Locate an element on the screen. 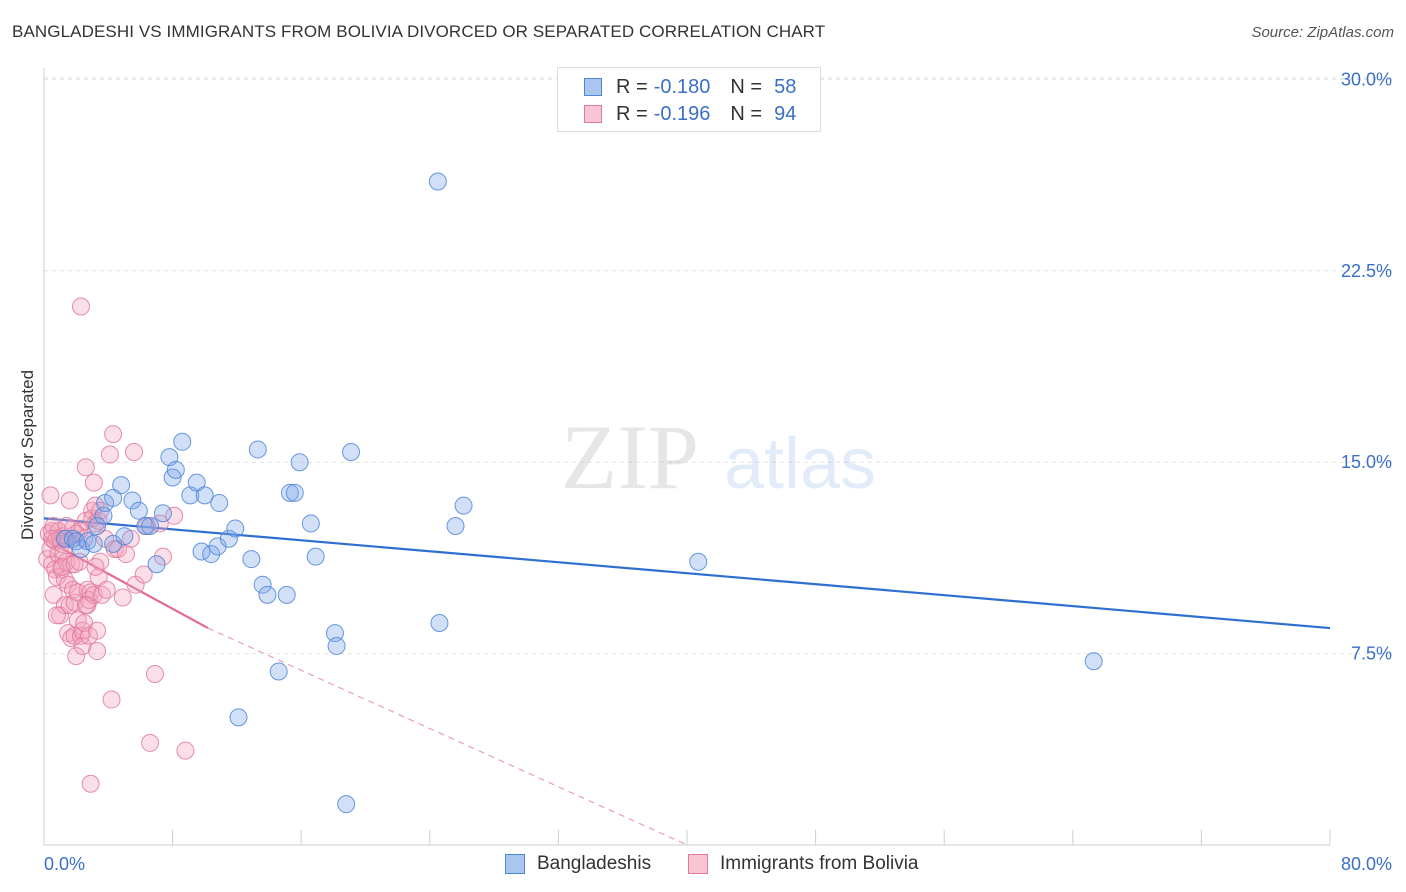  n-value: 94 is located at coordinates (785, 113).